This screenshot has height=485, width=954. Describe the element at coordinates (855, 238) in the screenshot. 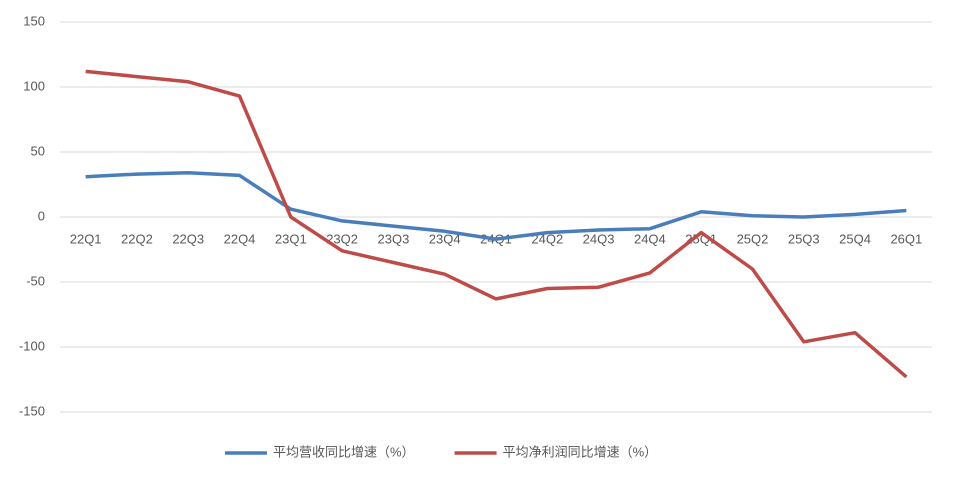

I see `x-tick-label: 25Q4` at that location.